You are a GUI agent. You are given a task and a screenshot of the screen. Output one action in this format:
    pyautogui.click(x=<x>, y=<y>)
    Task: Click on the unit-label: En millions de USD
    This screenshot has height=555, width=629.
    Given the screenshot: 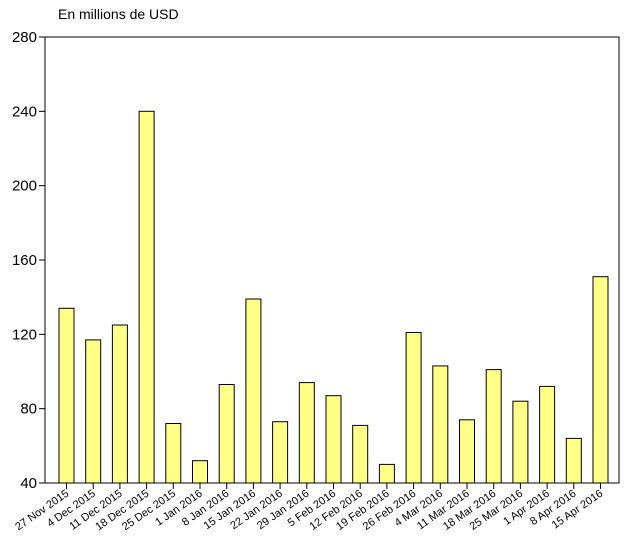 What is the action you would take?
    pyautogui.click(x=118, y=14)
    